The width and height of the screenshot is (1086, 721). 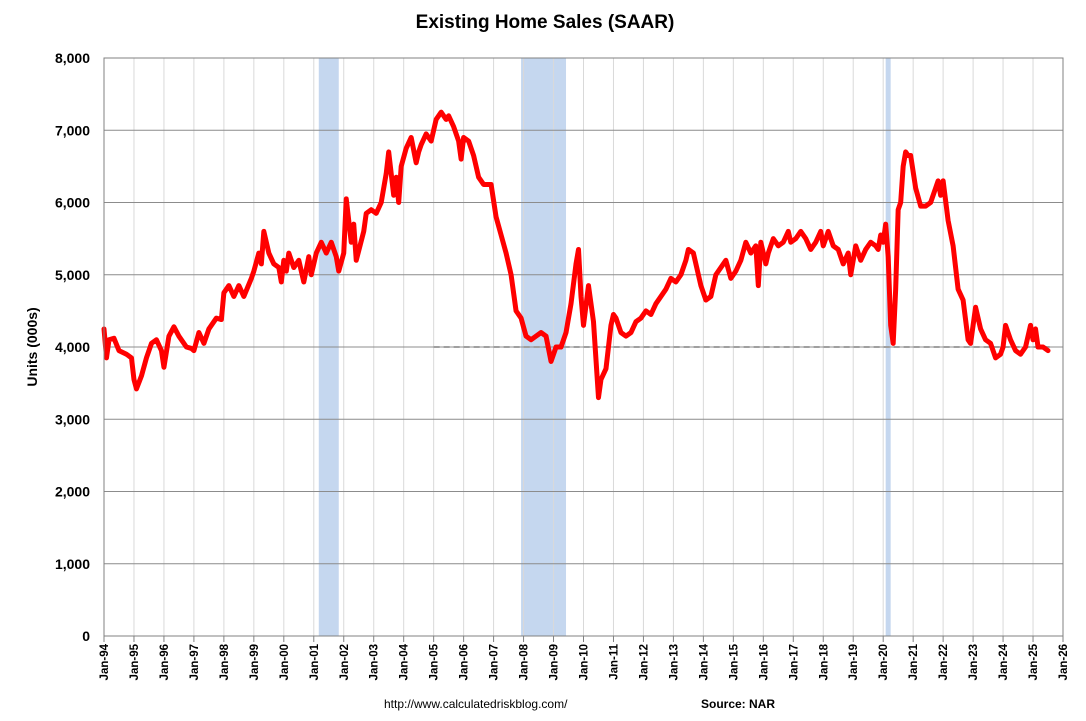 What do you see at coordinates (495, 662) in the screenshot?
I see `x-tick-label: Jan-07` at bounding box center [495, 662].